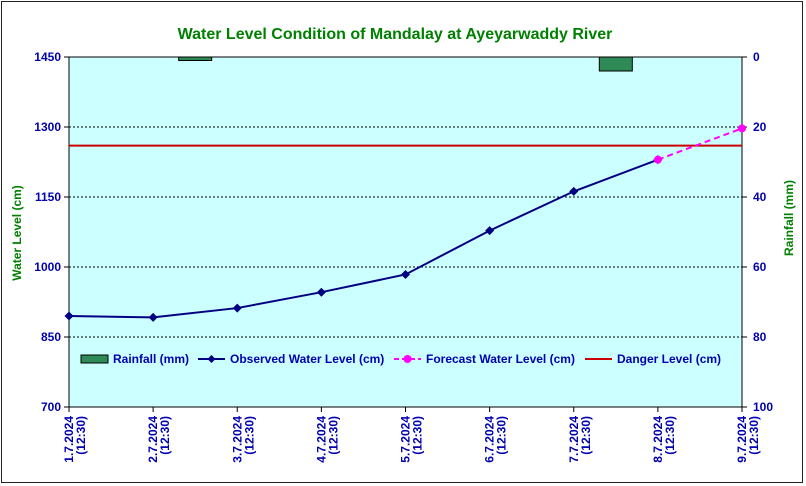  Describe the element at coordinates (47, 57) in the screenshot. I see `y-left-tick-label: 1450` at that location.